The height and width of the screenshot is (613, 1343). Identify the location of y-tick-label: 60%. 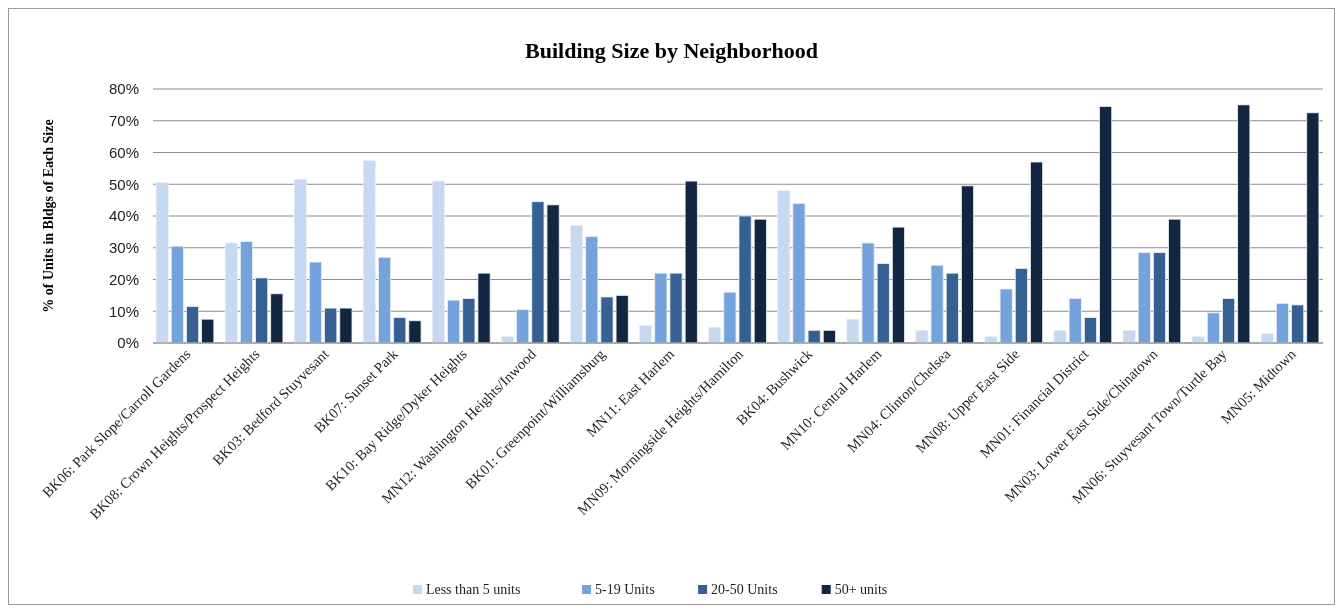
(123, 152).